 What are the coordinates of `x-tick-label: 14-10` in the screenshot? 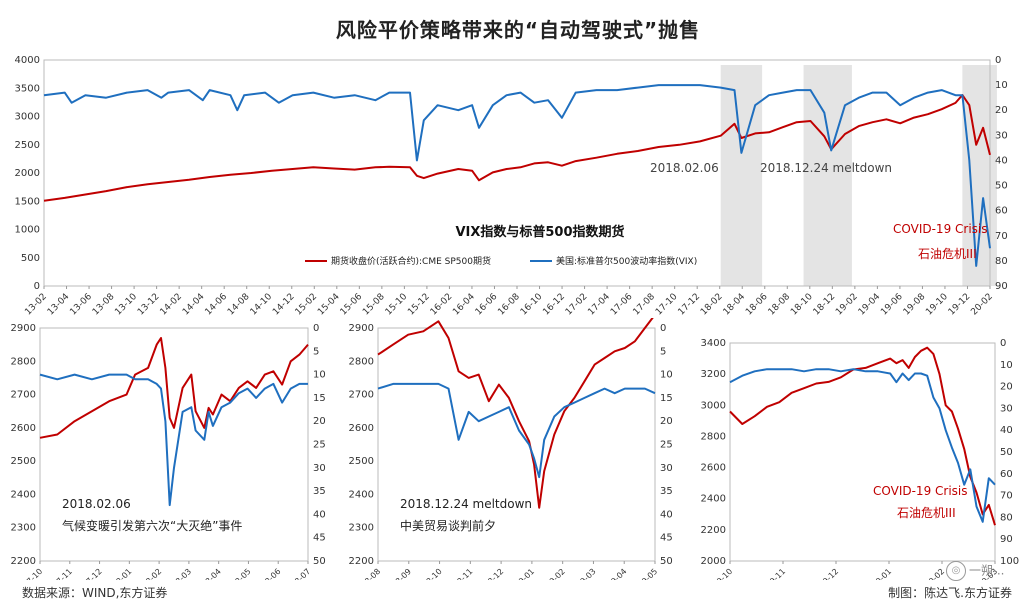 It's located at (262, 305).